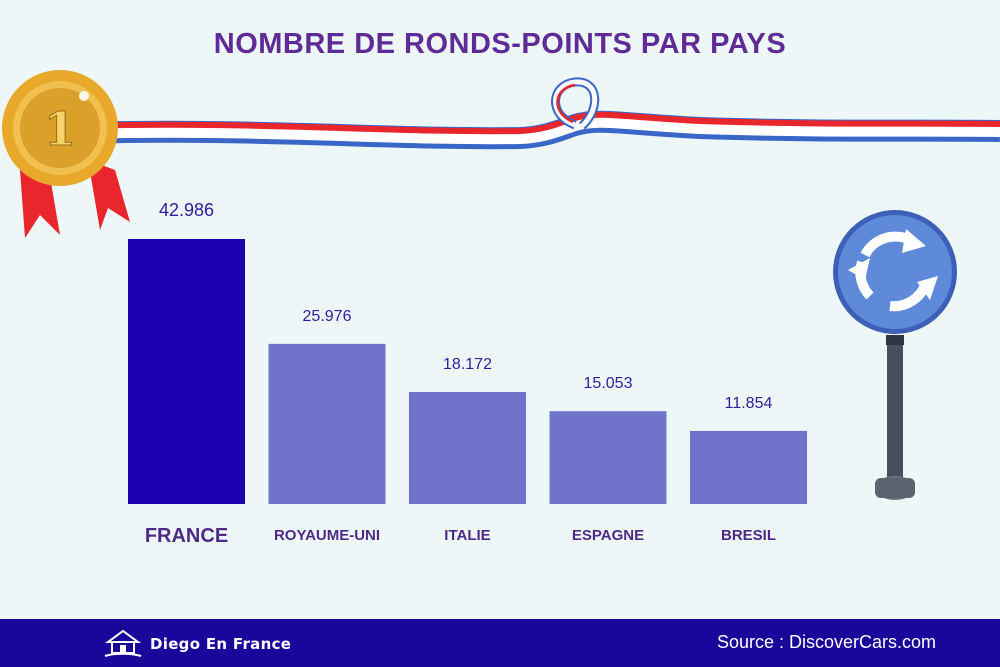 Image resolution: width=1000 pixels, height=667 pixels. Describe the element at coordinates (221, 644) in the screenshot. I see `brand-name: Diego En France` at that location.